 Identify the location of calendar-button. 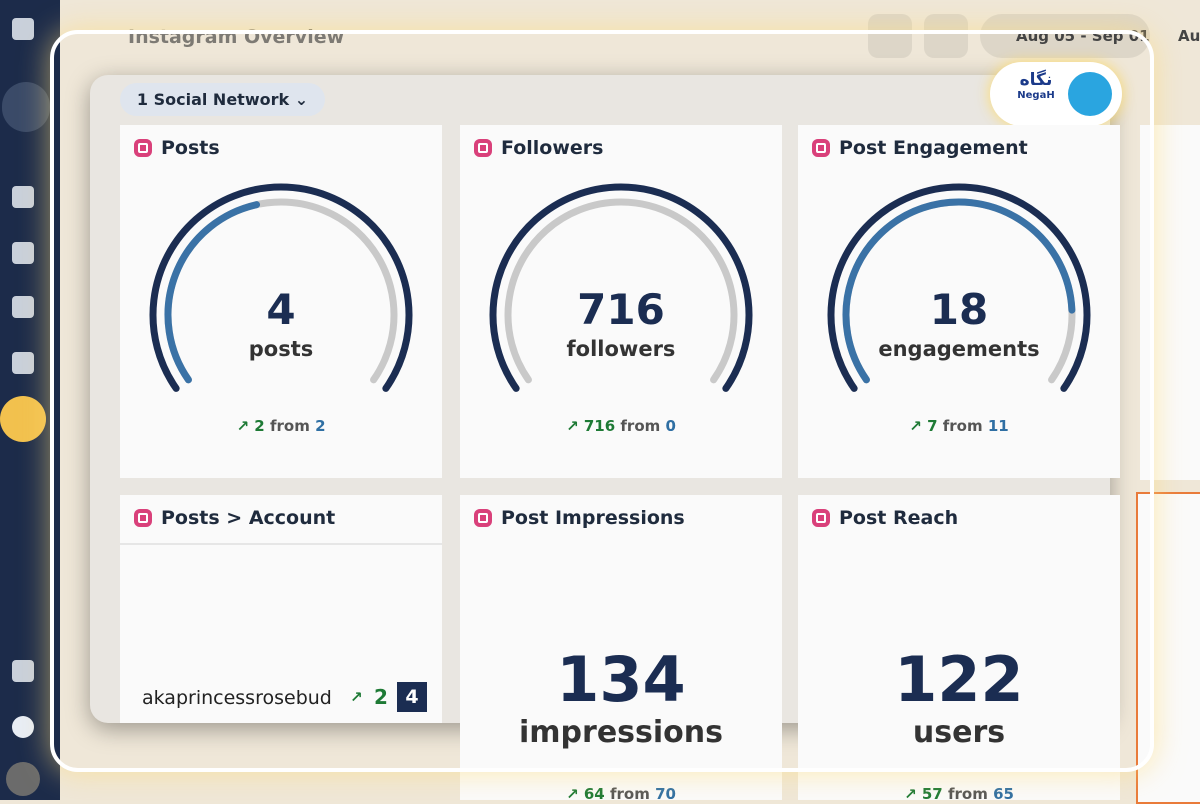
(946, 36).